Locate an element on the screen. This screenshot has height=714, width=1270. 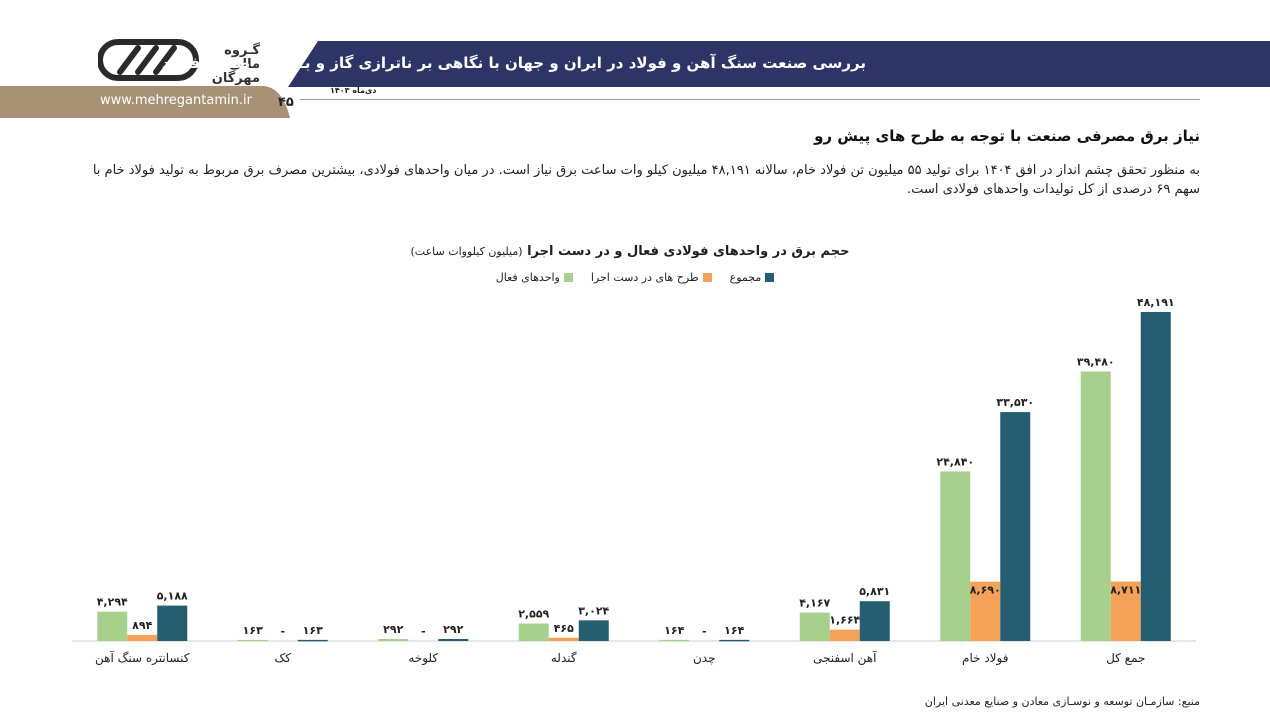
legend-label-active: واحدهای فعال is located at coordinates (527, 277).